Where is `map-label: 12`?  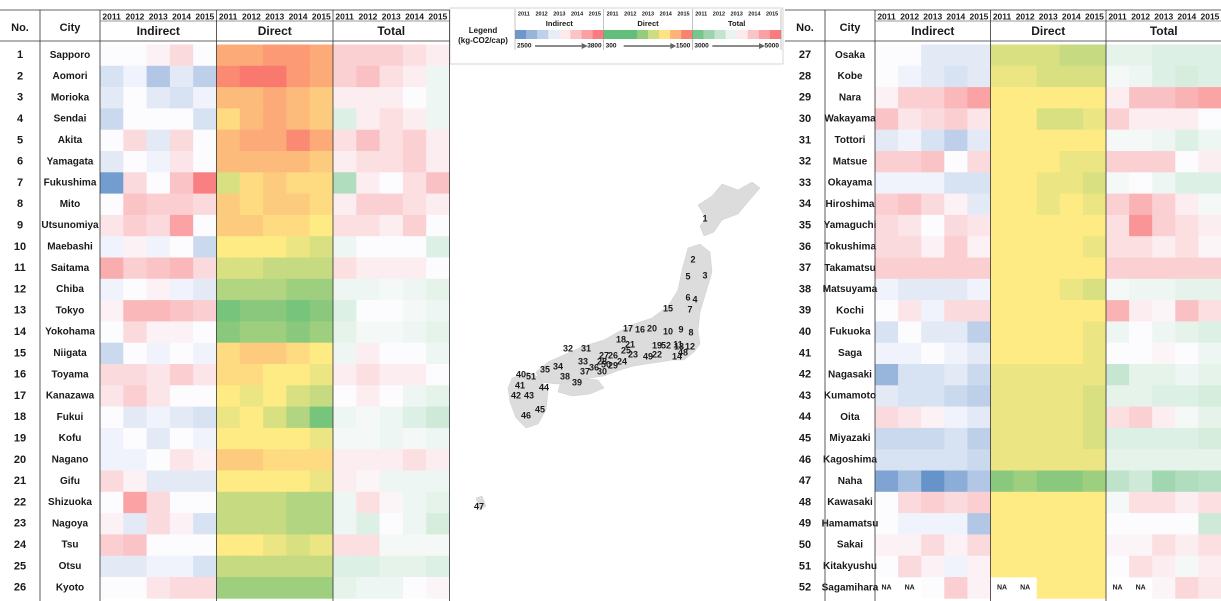
map-label: 12 is located at coordinates (690, 346).